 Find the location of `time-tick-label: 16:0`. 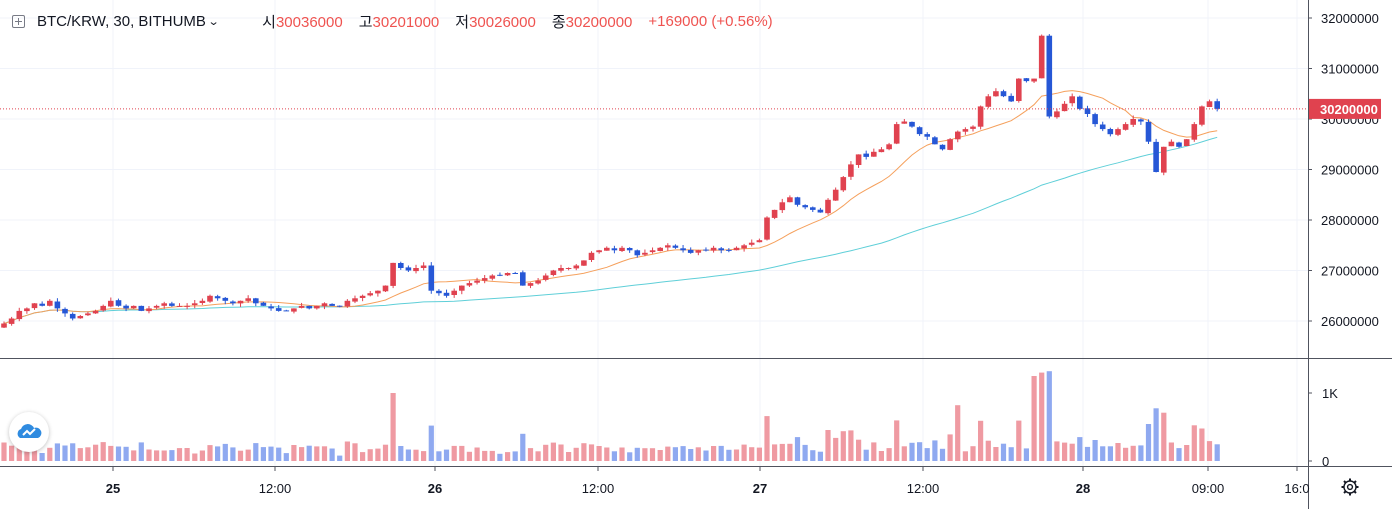

time-tick-label: 16:0 is located at coordinates (1296, 488).